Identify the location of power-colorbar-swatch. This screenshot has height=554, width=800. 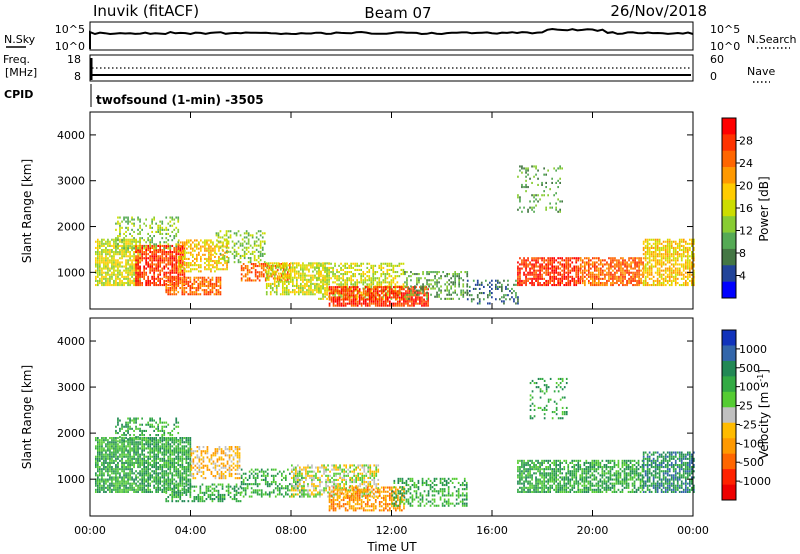
(729, 290).